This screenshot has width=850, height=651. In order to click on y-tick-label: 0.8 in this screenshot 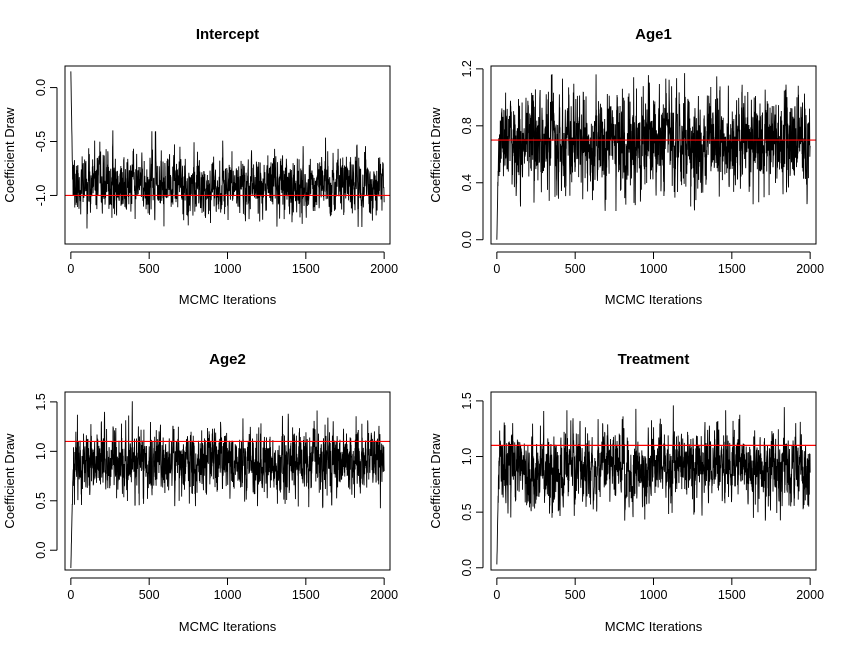, I will do `click(467, 125)`.